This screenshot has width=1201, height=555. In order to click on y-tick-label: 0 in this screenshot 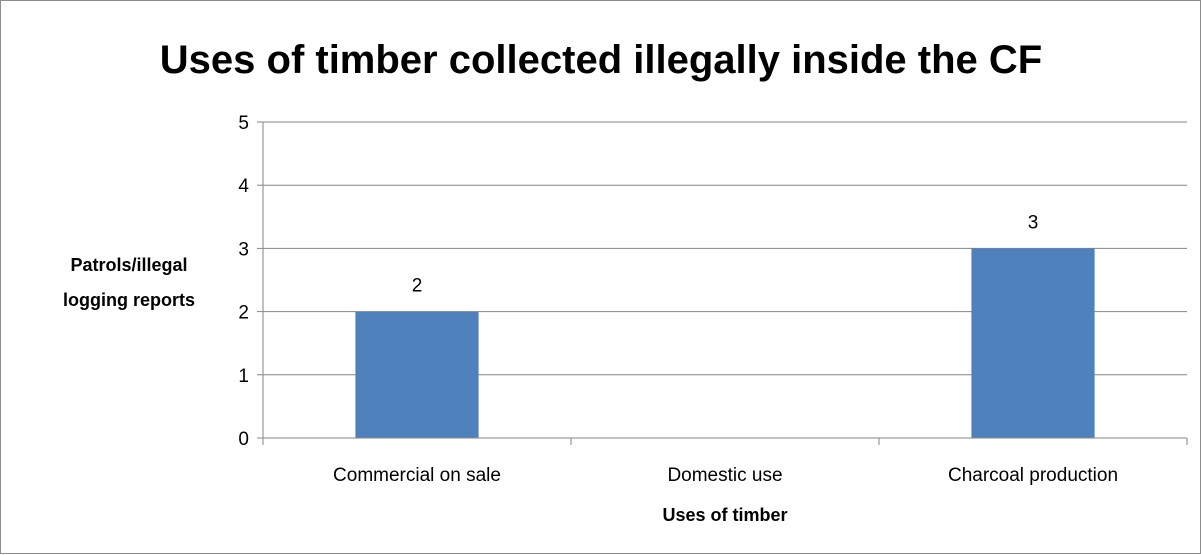, I will do `click(243, 439)`.